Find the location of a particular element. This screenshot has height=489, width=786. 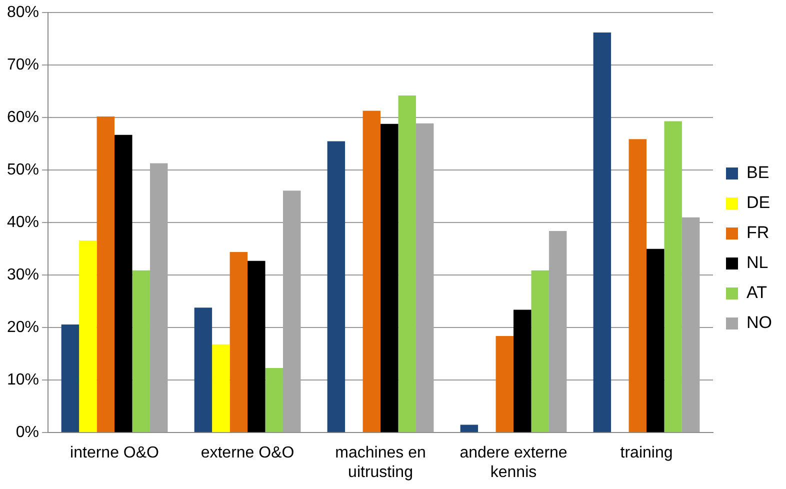

x-tick-label: machines en uitrusting is located at coordinates (380, 462).